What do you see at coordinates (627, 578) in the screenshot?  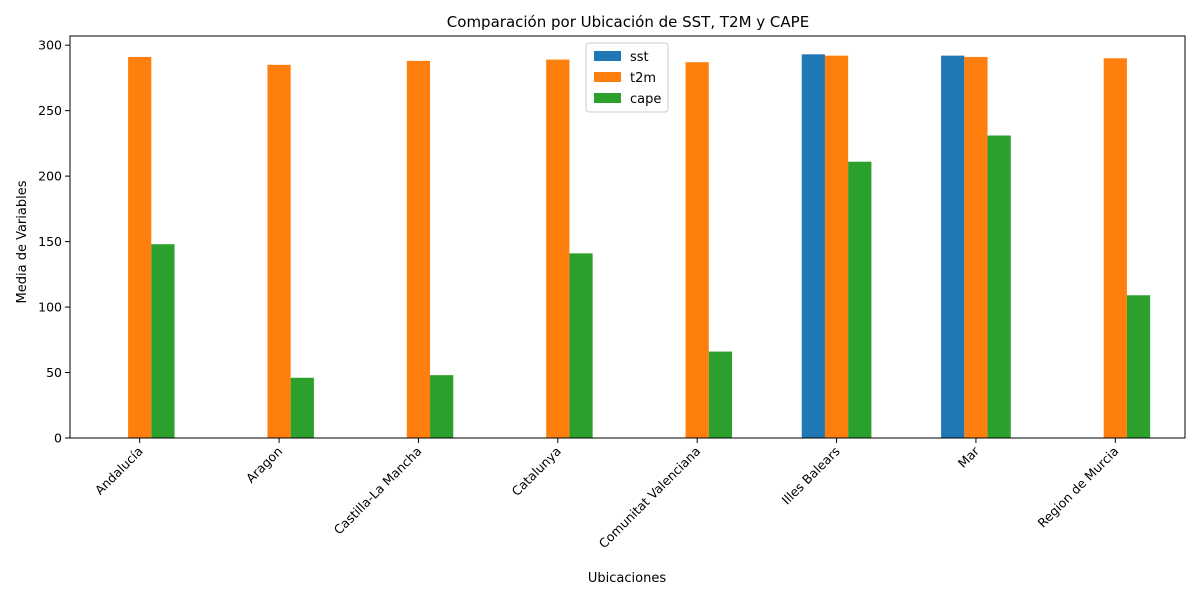 I see `x-axis-label: Ubicaciones` at bounding box center [627, 578].